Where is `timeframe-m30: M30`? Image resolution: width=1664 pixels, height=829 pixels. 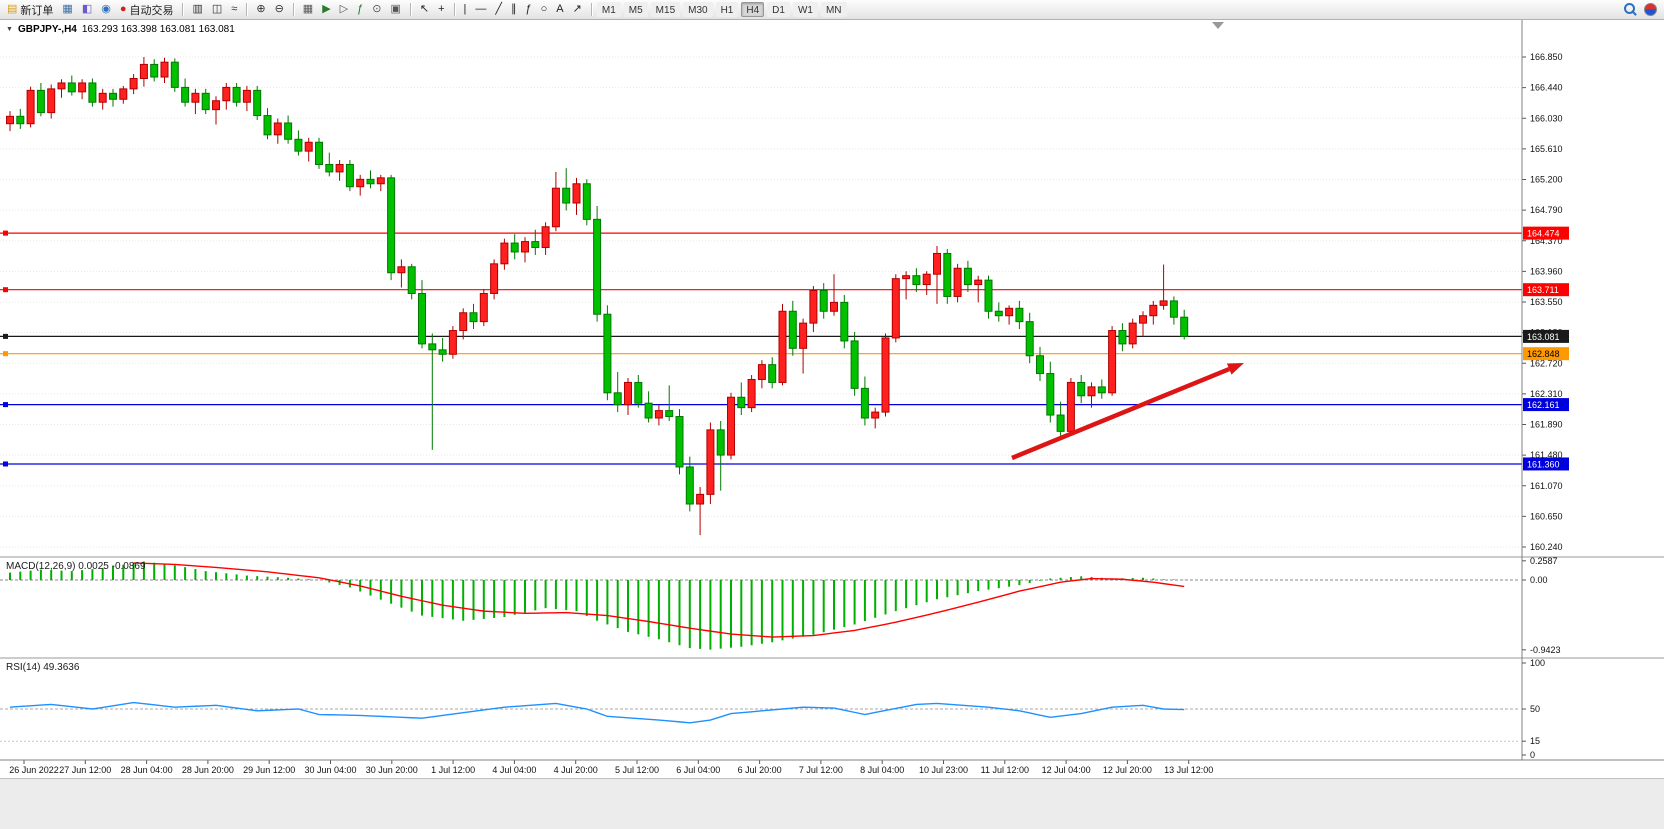 timeframe-m30: M30 is located at coordinates (698, 9).